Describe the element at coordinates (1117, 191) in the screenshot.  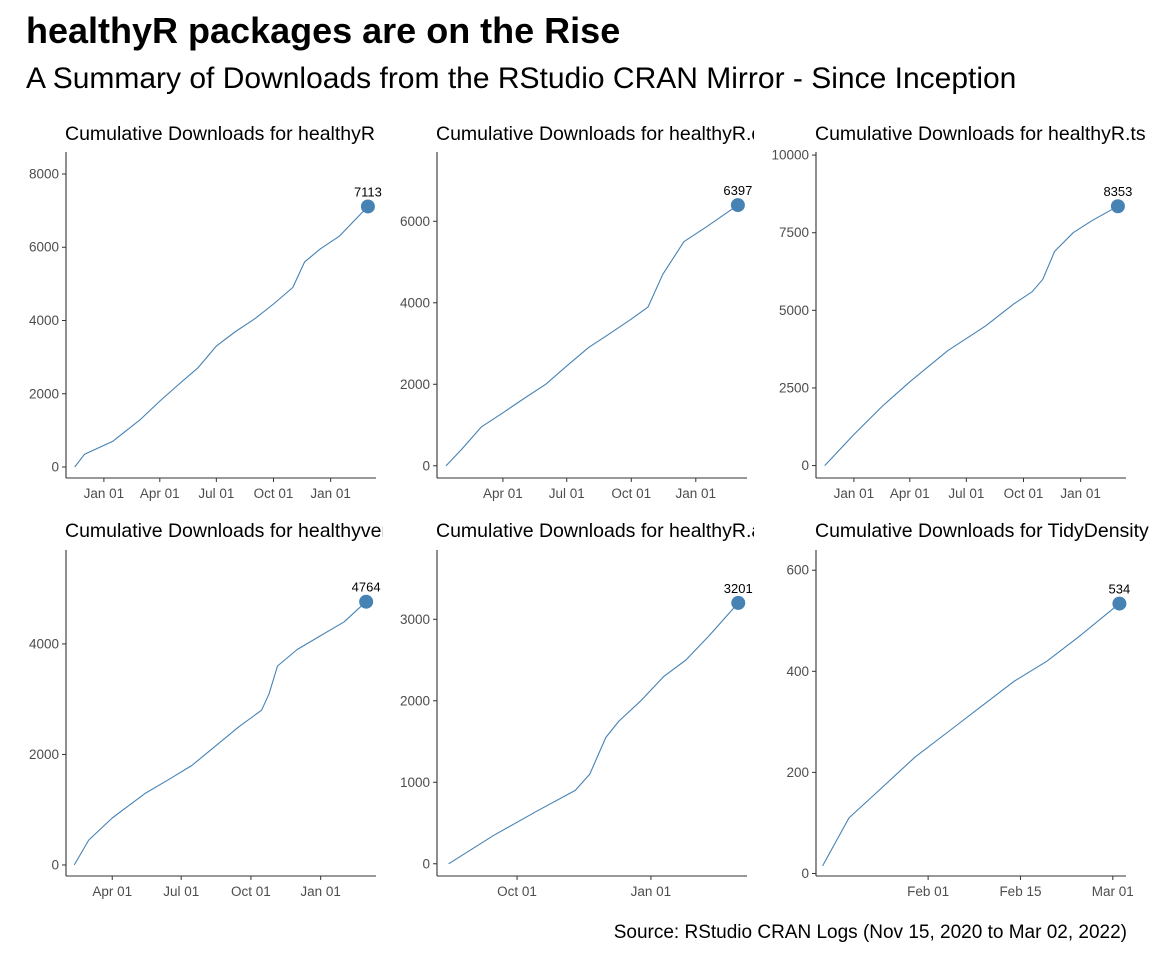
I see `end-point-label: 8353` at that location.